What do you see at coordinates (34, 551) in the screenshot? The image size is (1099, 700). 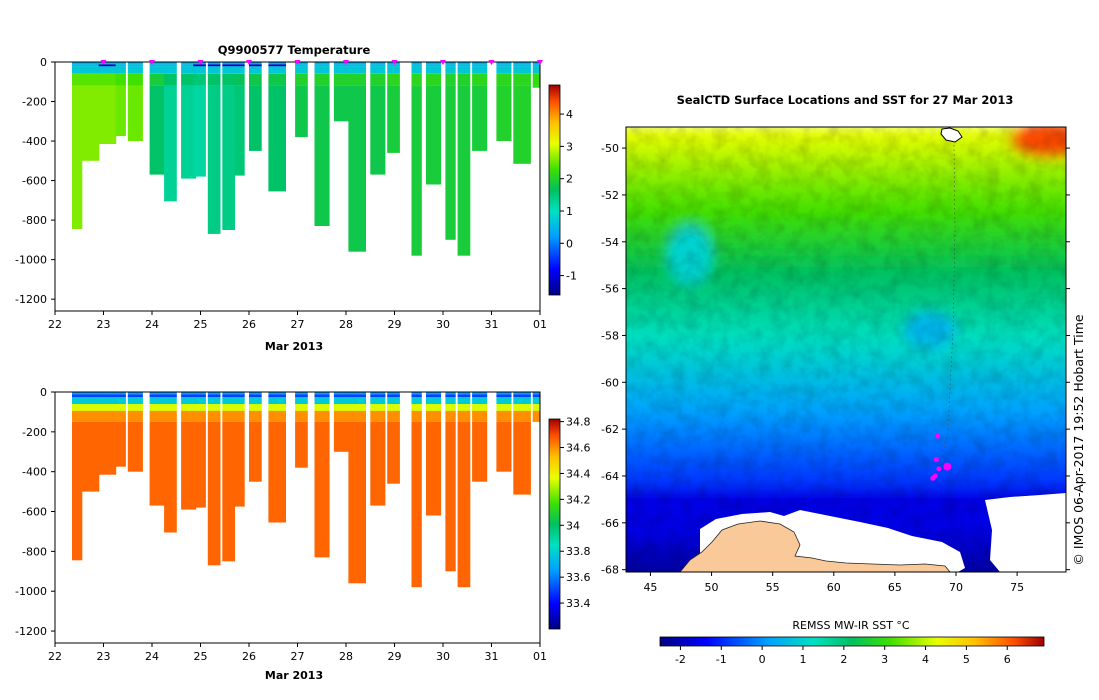 I see `y-tick-label: -800` at bounding box center [34, 551].